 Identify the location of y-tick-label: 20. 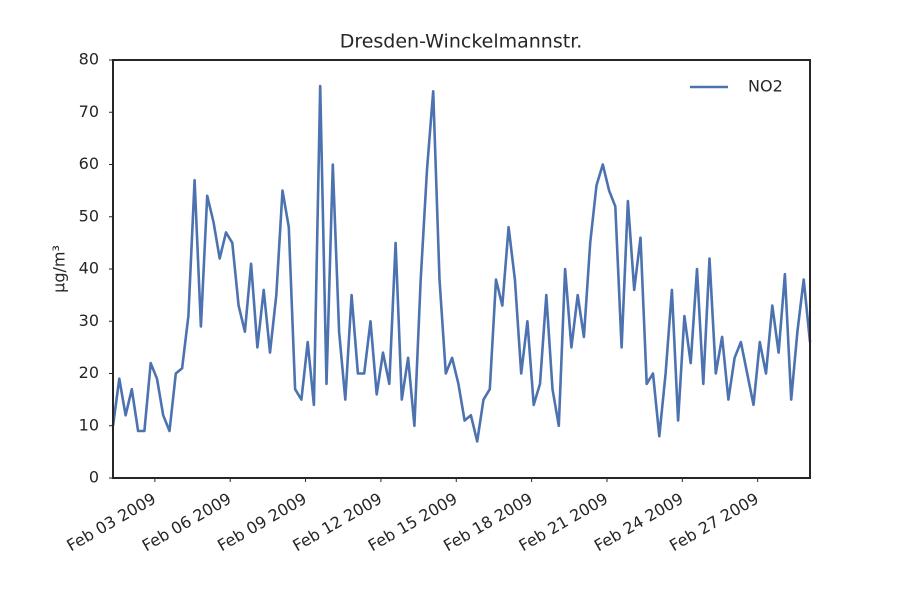
(89, 372).